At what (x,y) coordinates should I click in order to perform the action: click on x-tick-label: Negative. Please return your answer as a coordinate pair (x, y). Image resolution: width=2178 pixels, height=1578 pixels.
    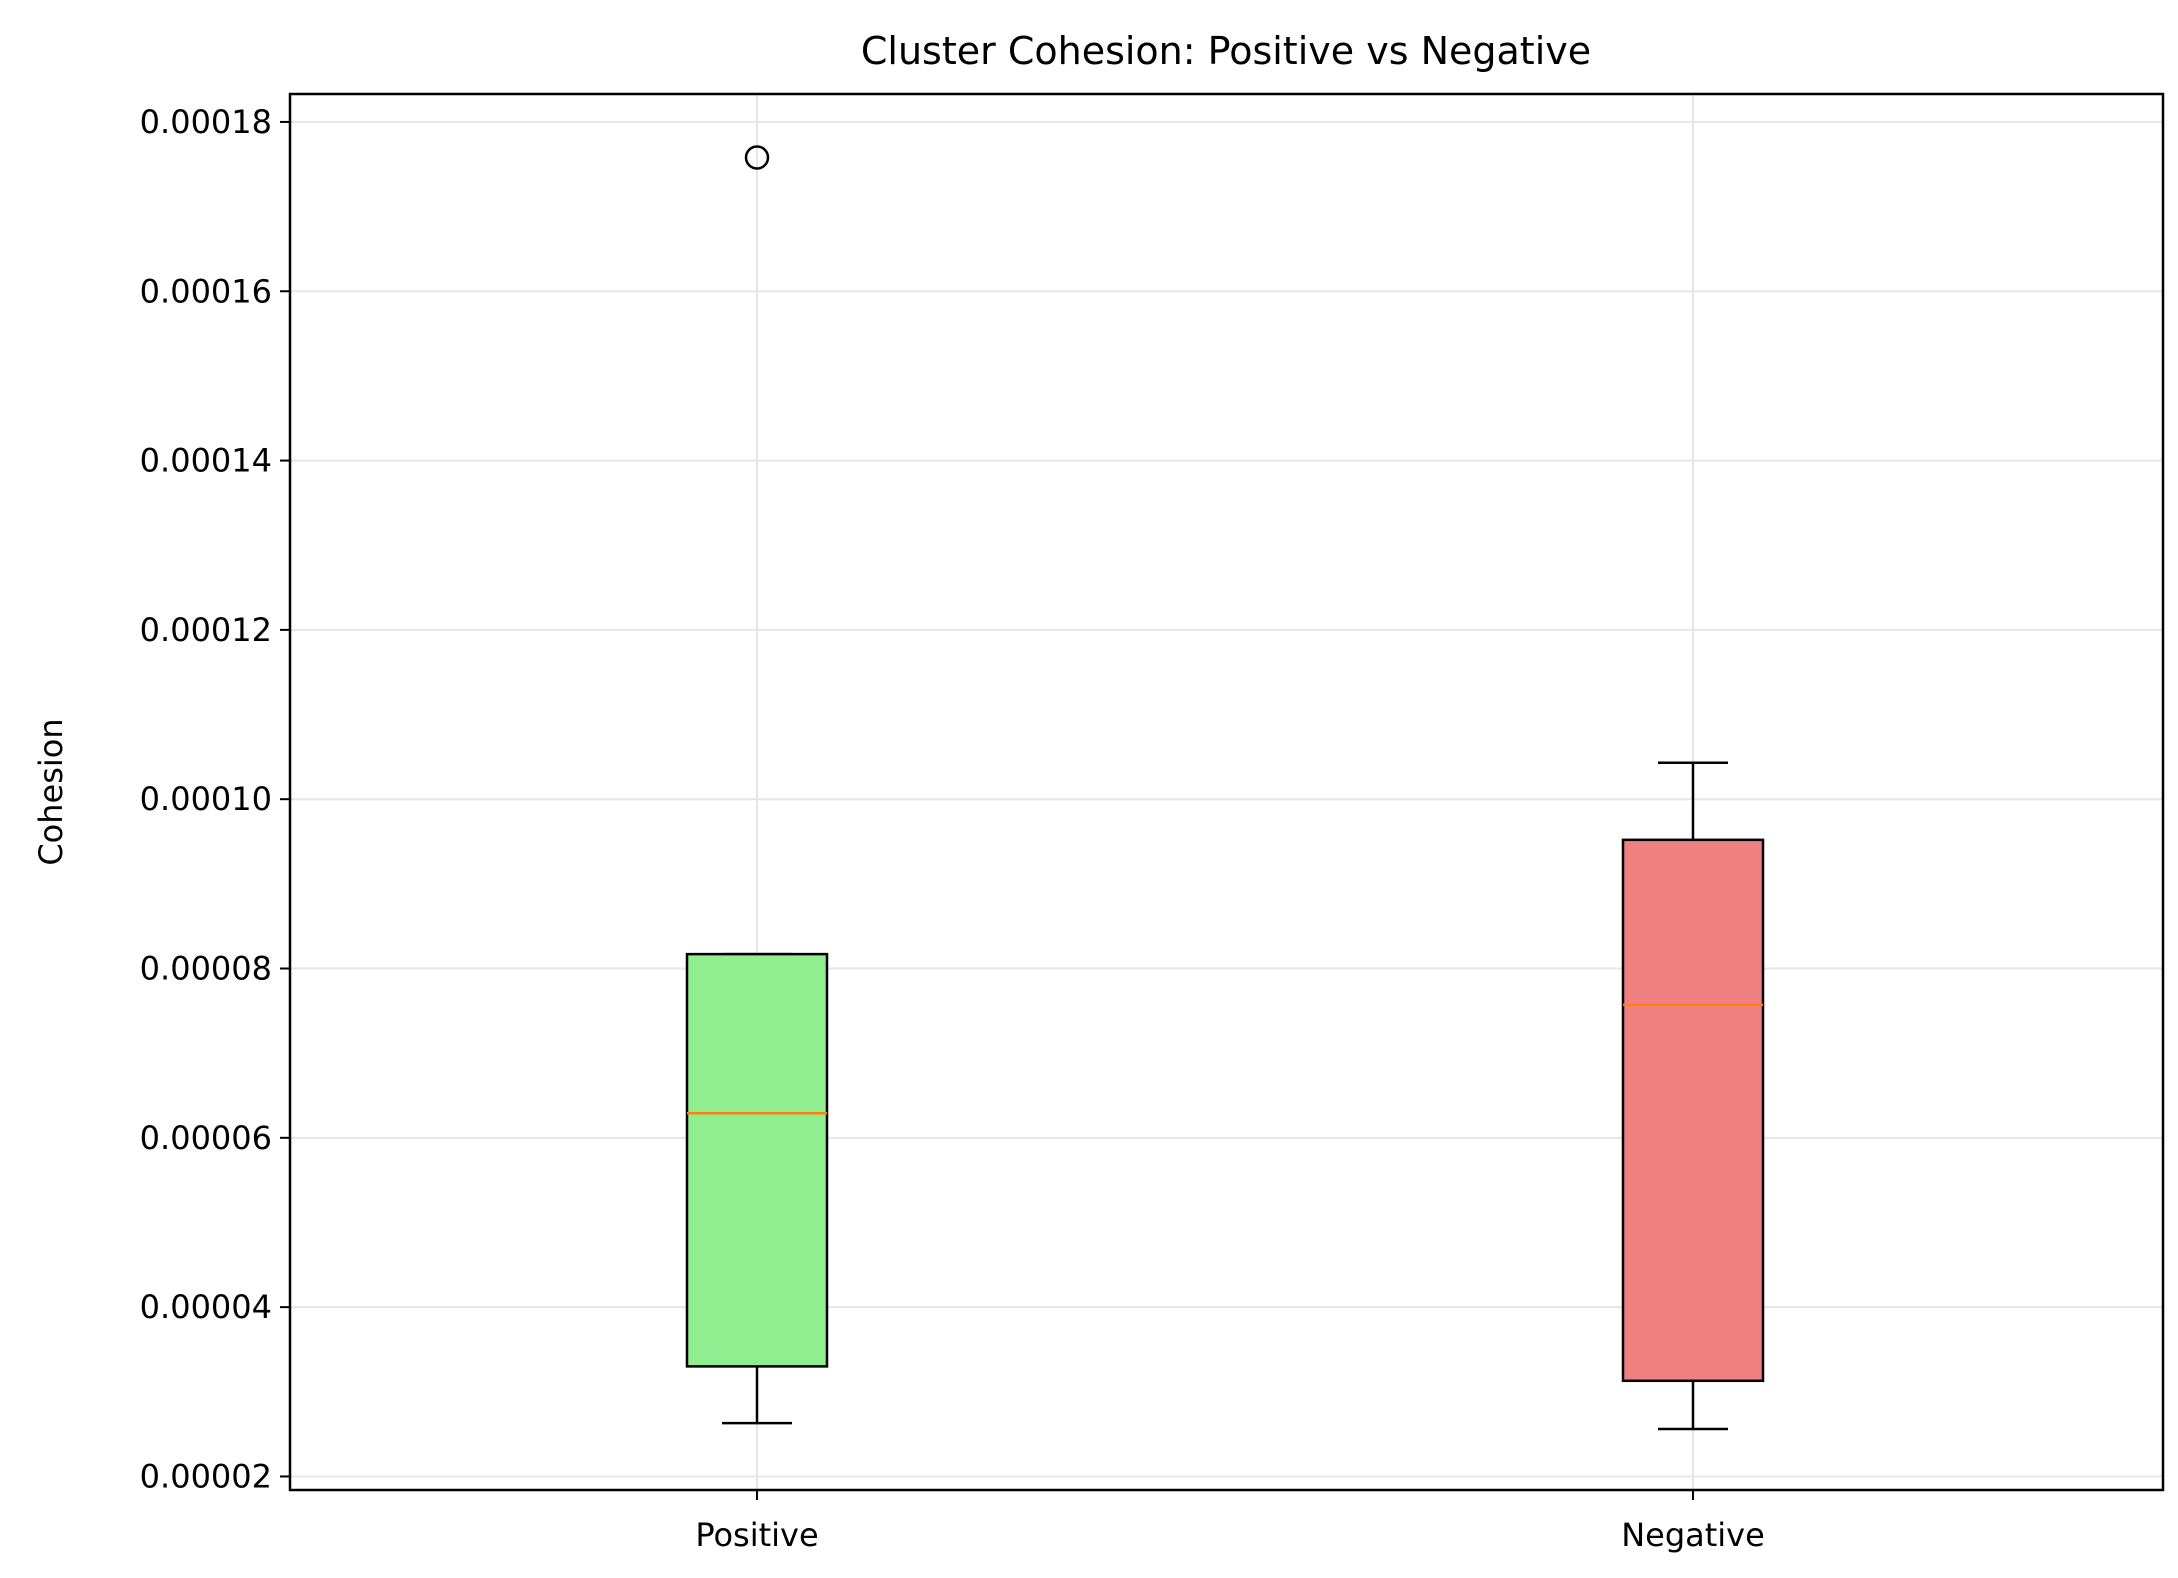
    Looking at the image, I should click on (1693, 1535).